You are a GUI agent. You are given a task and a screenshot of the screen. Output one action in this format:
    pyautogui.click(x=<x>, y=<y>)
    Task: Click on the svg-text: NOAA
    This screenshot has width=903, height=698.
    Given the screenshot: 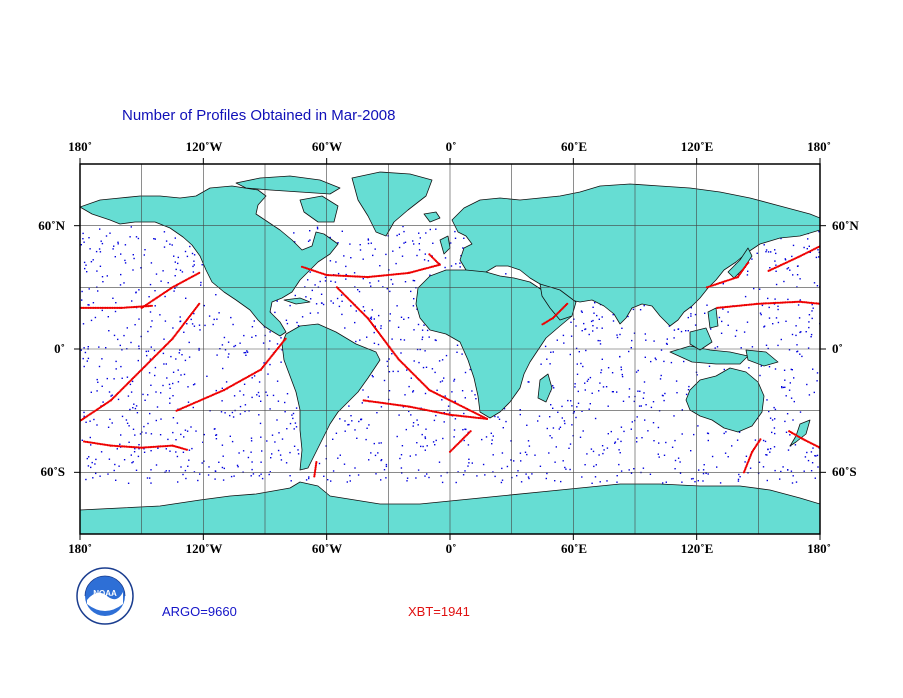 What is the action you would take?
    pyautogui.click(x=105, y=593)
    